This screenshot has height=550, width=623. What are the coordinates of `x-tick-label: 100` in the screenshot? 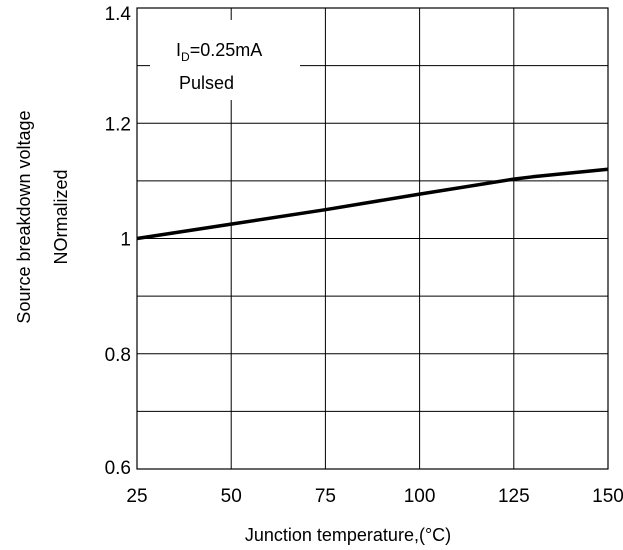 It's located at (420, 496).